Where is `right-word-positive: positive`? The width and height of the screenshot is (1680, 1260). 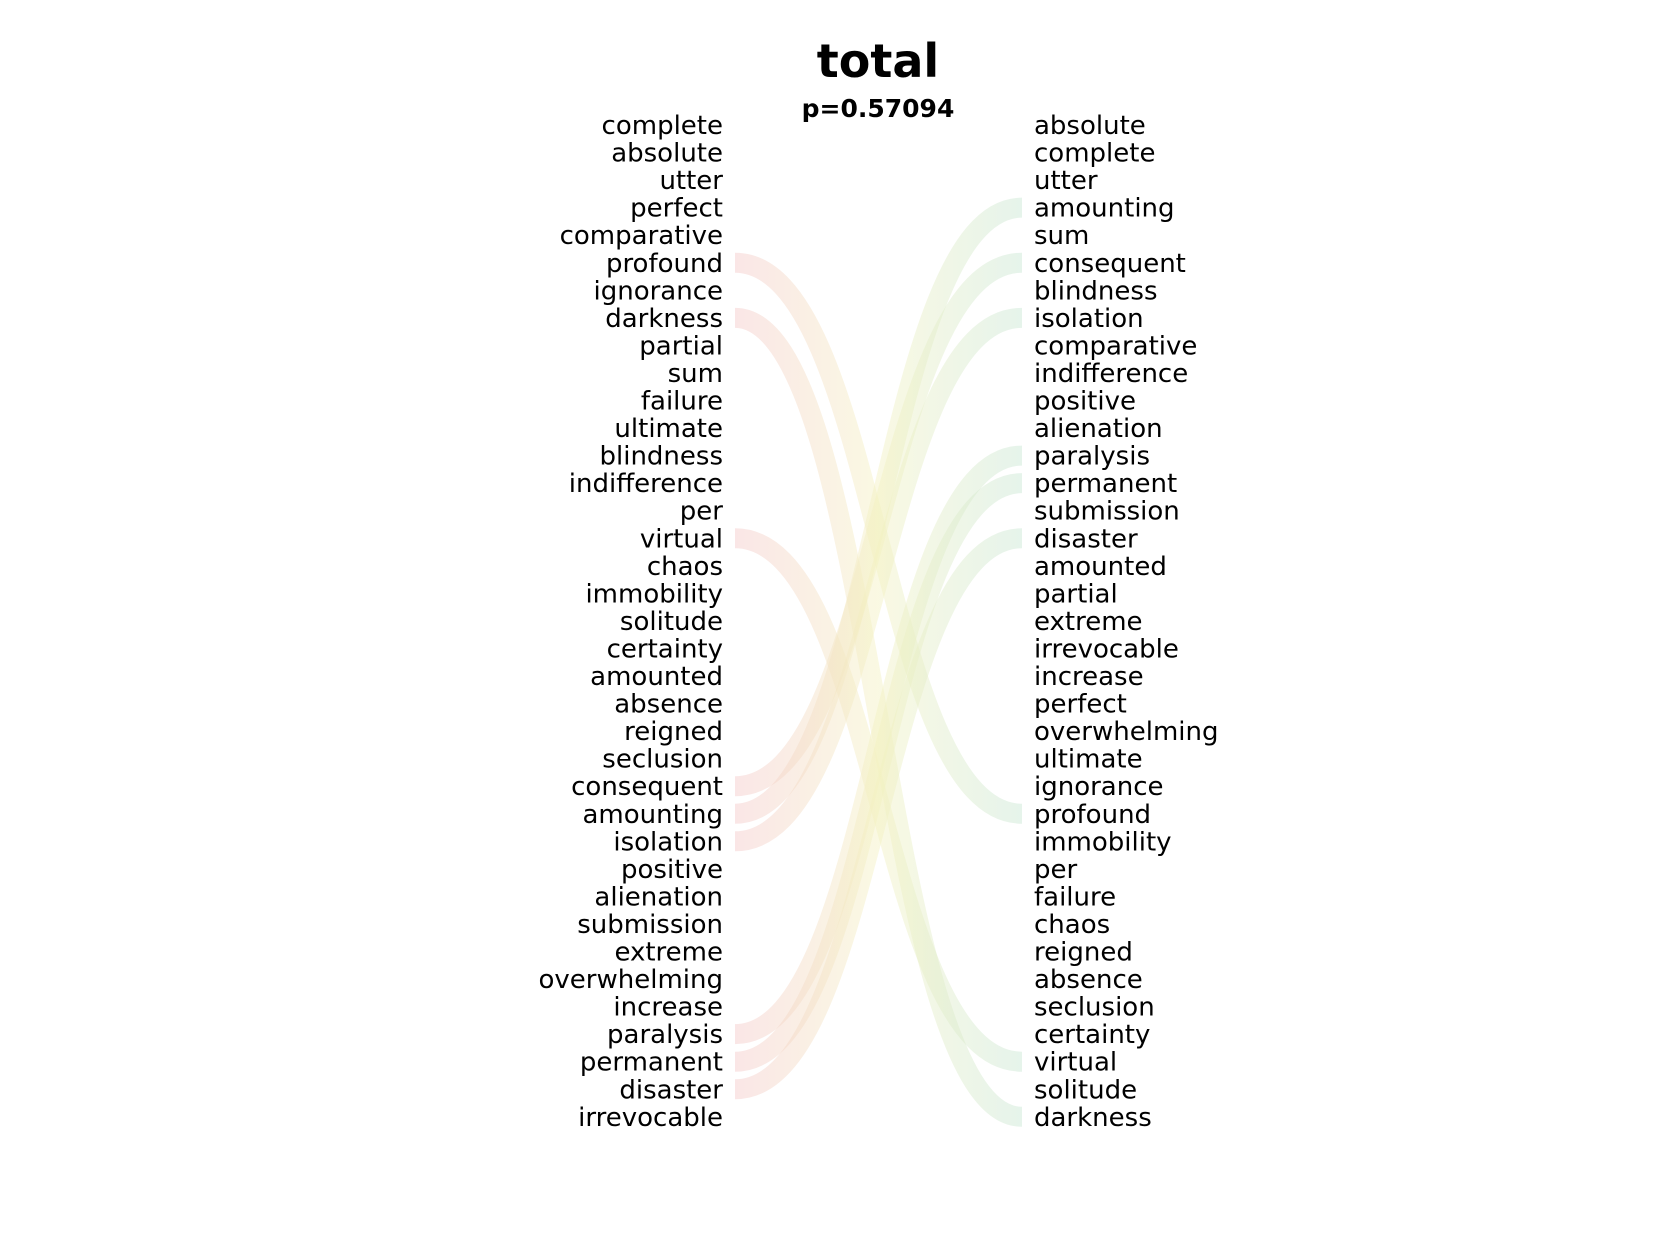
right-word-positive: positive is located at coordinates (1085, 402).